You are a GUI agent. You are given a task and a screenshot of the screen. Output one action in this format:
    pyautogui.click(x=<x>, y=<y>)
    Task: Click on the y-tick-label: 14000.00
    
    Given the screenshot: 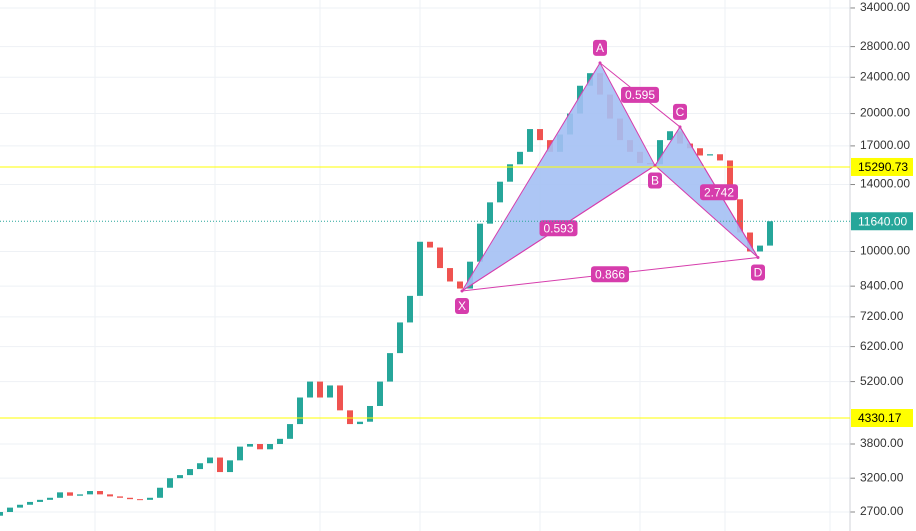 What is the action you would take?
    pyautogui.click(x=885, y=184)
    